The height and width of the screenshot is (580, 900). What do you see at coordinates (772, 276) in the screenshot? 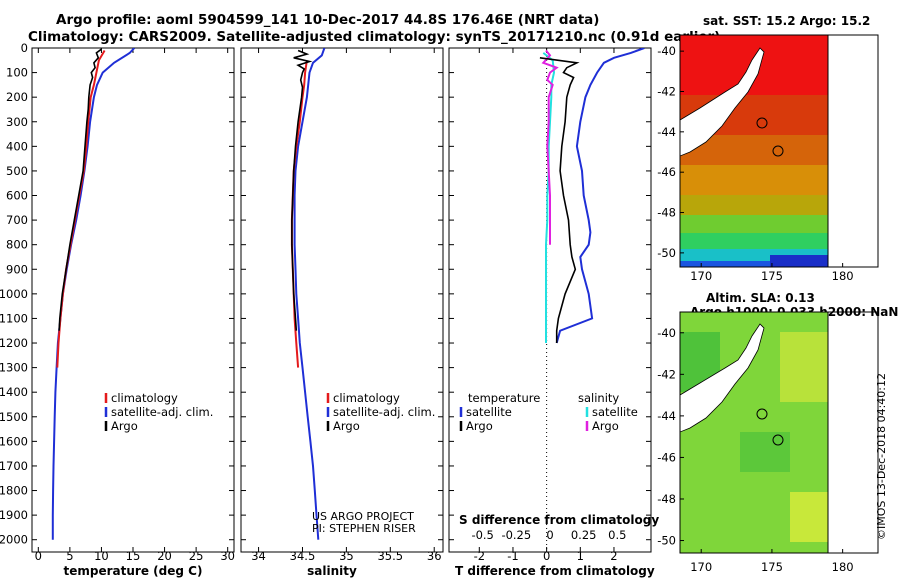
I see `sst-lon-label: 175` at bounding box center [772, 276].